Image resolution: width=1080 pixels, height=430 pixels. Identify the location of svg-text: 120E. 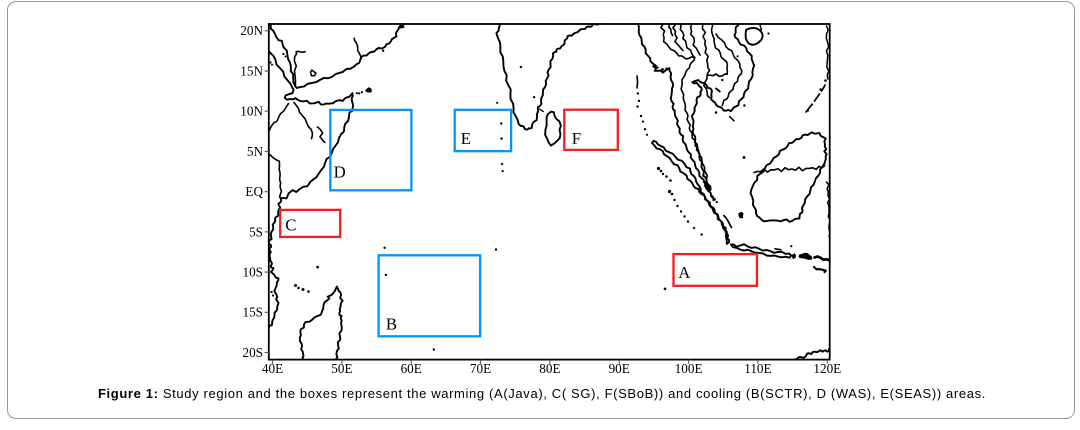
(827, 368).